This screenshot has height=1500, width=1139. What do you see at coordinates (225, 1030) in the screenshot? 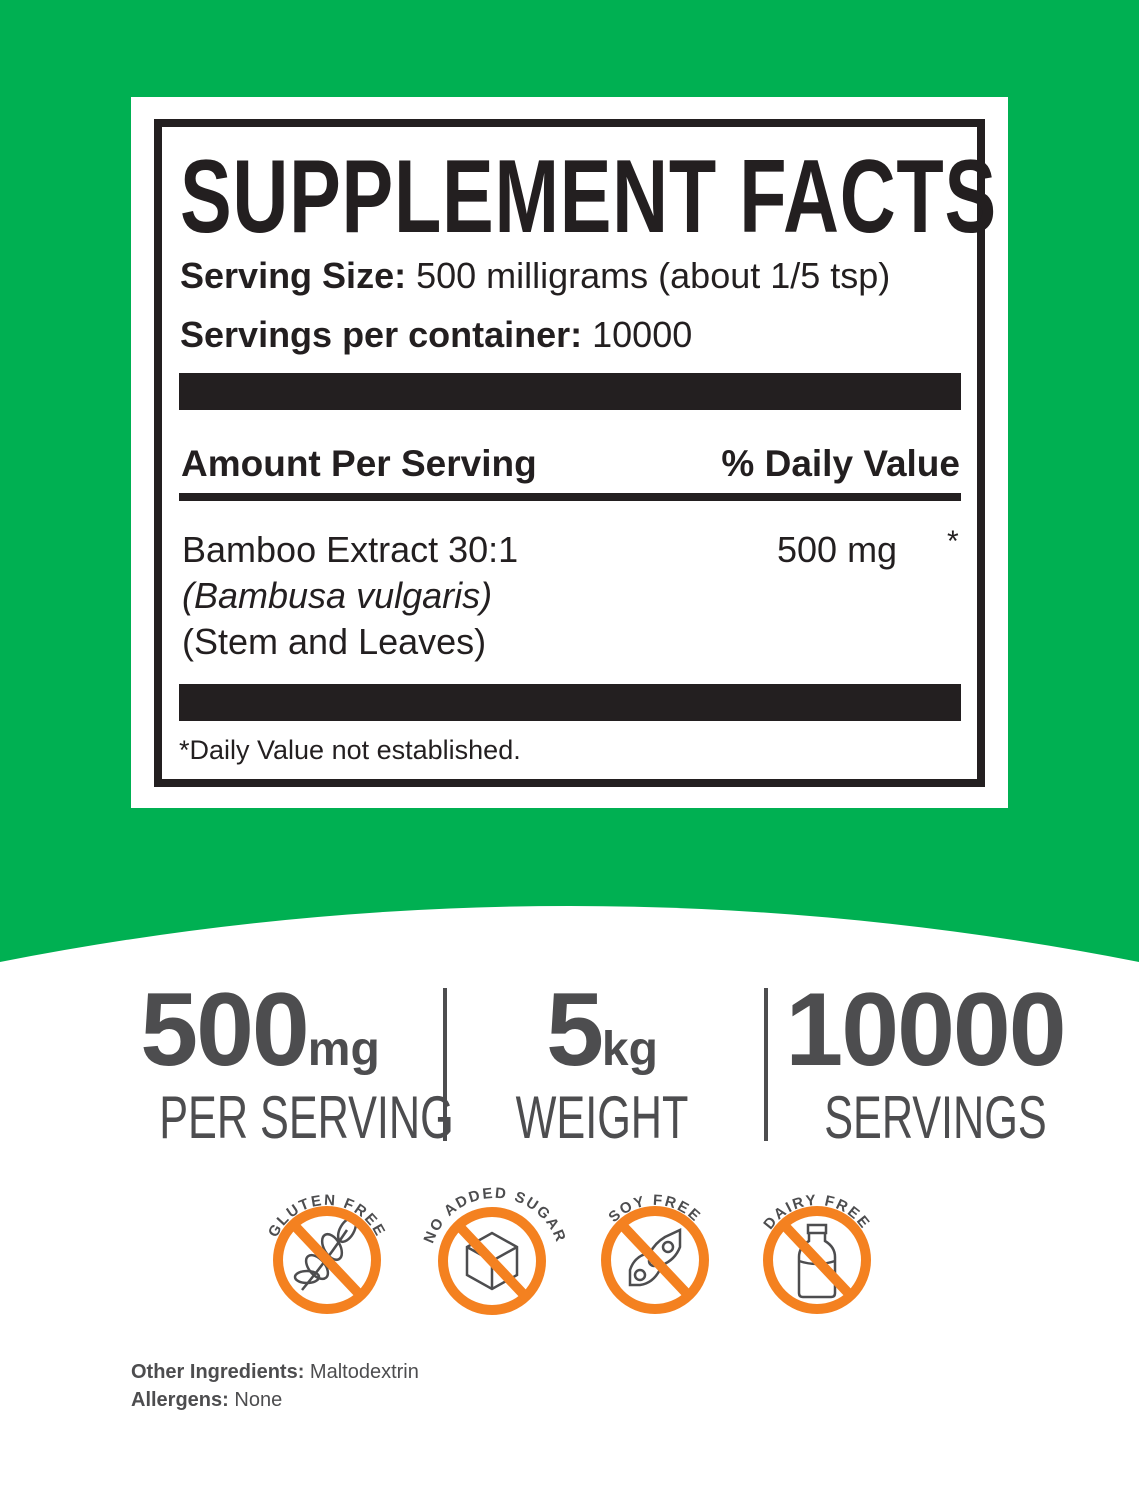
I see `stat-number: 500` at bounding box center [225, 1030].